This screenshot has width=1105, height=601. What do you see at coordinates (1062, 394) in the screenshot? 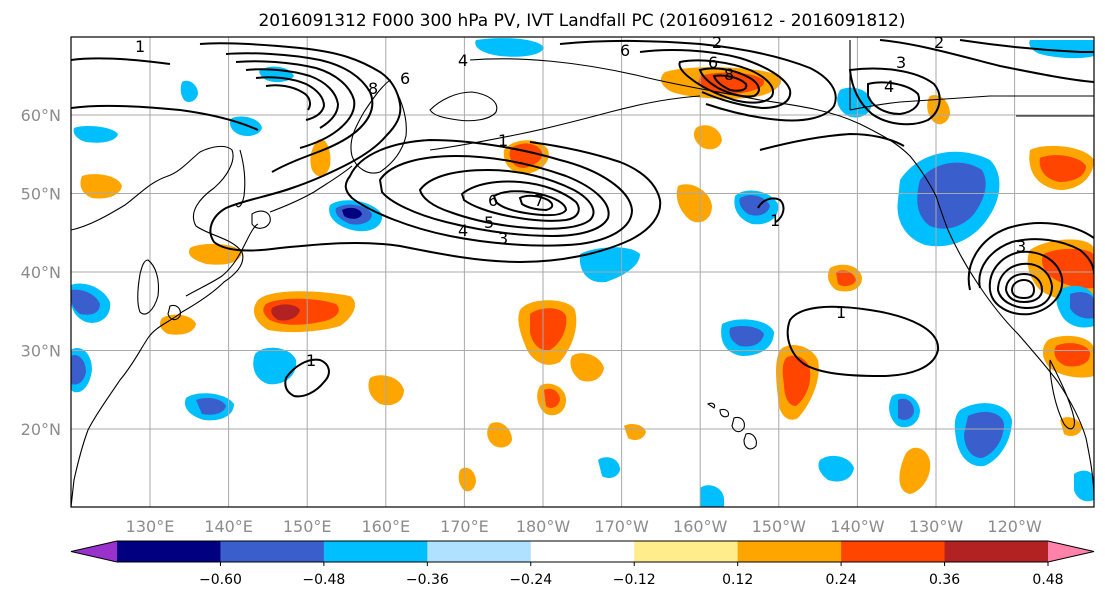
I see `baja-california` at bounding box center [1062, 394].